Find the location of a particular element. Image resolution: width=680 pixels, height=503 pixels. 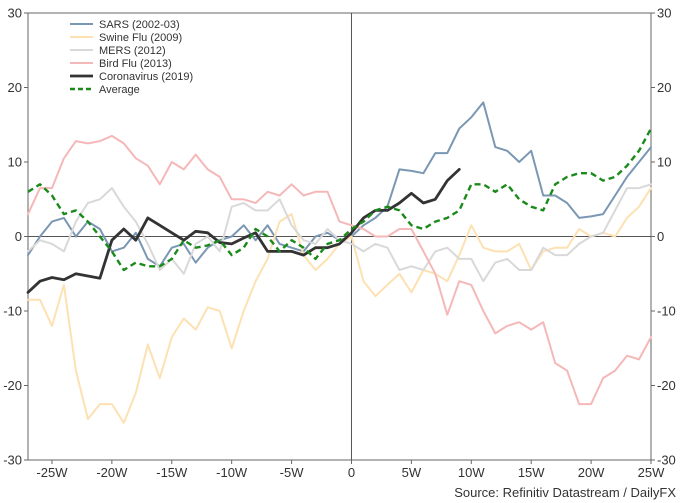

x-tick-label: -20W is located at coordinates (112, 472).